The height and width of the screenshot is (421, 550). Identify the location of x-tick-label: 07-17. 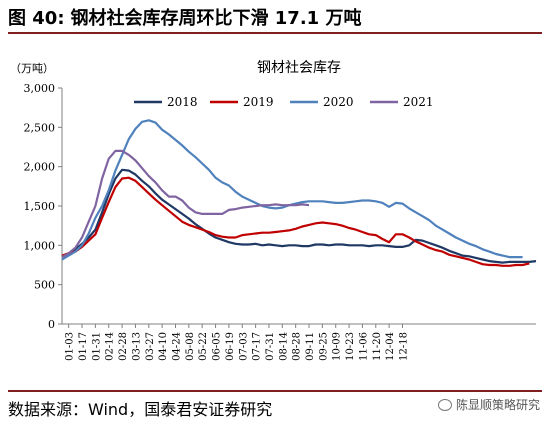
(257, 346).